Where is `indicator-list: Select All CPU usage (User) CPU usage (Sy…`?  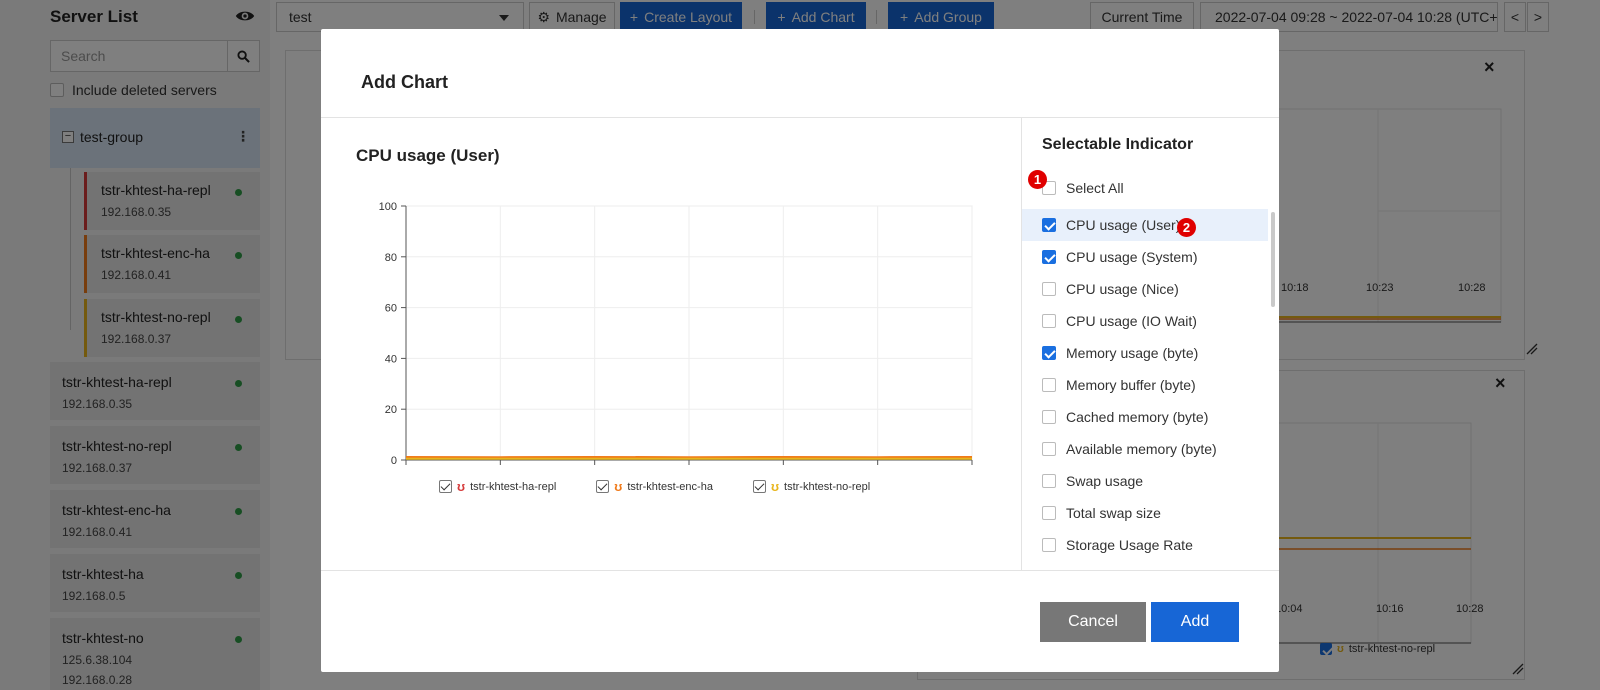
indicator-list: Select All CPU usage (User) CPU usage (Sy… is located at coordinates (1150, 369).